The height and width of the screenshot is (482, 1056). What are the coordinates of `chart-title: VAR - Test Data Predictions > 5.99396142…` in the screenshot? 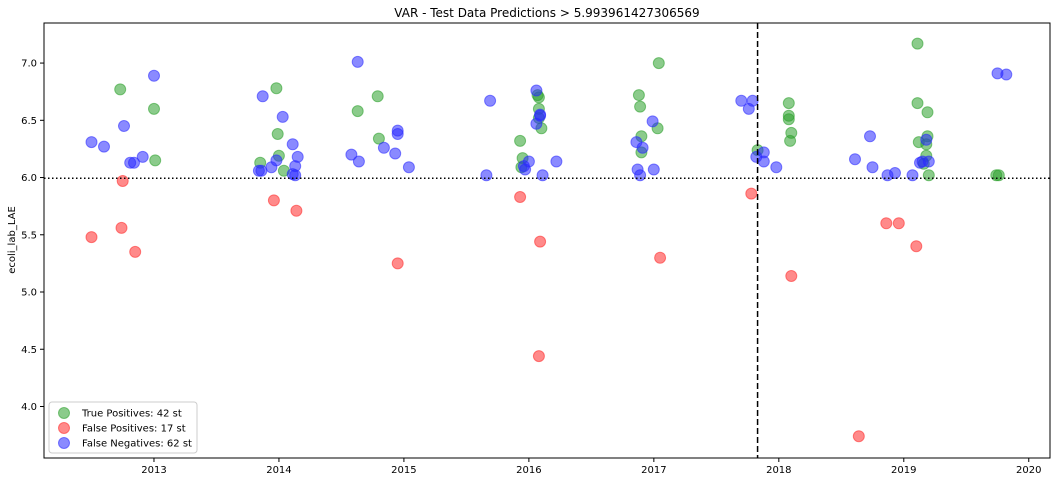 It's located at (546, 13).